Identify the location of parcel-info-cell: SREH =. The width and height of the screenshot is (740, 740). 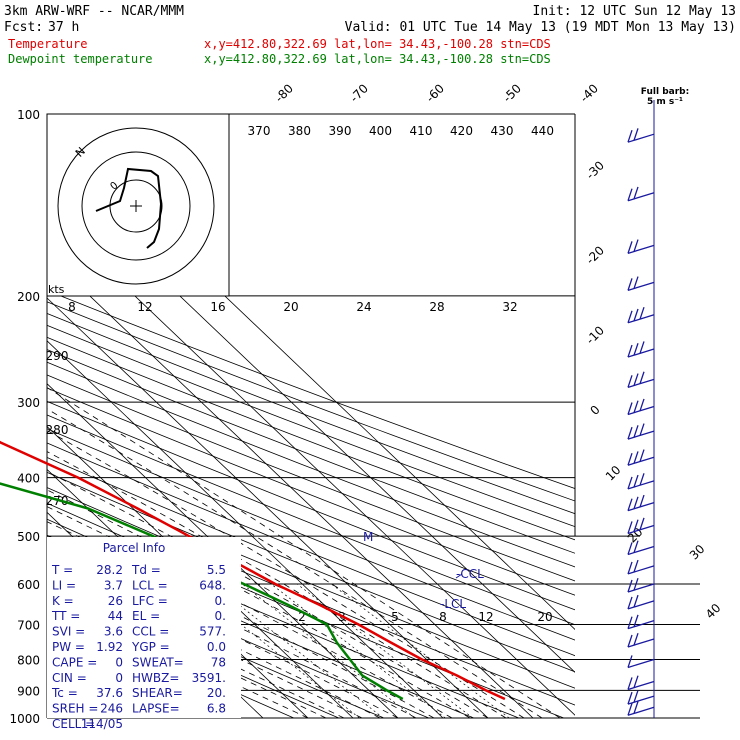
(75, 709).